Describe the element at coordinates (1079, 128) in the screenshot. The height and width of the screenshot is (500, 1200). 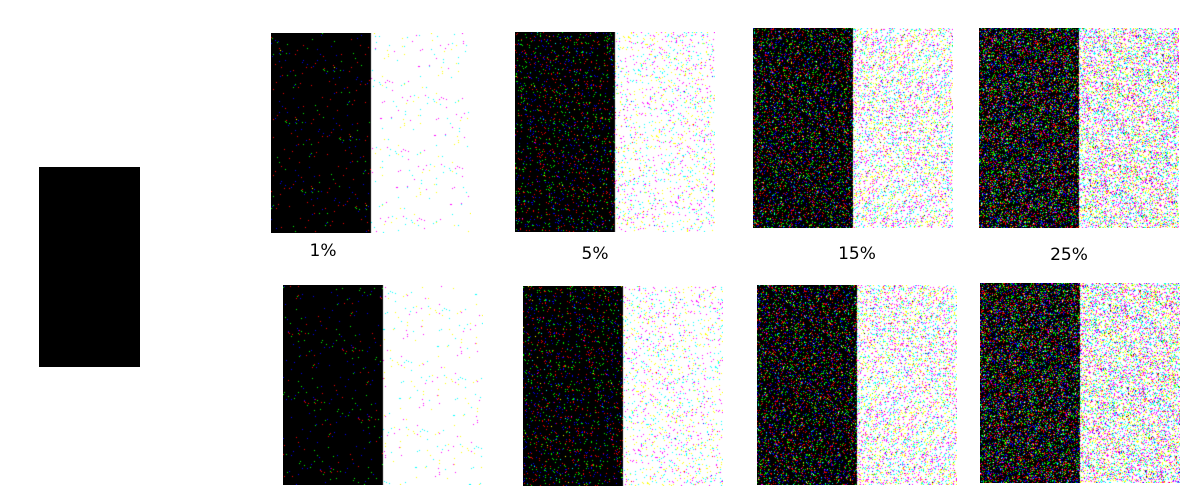
I see `noisy-image-25pct-top` at that location.